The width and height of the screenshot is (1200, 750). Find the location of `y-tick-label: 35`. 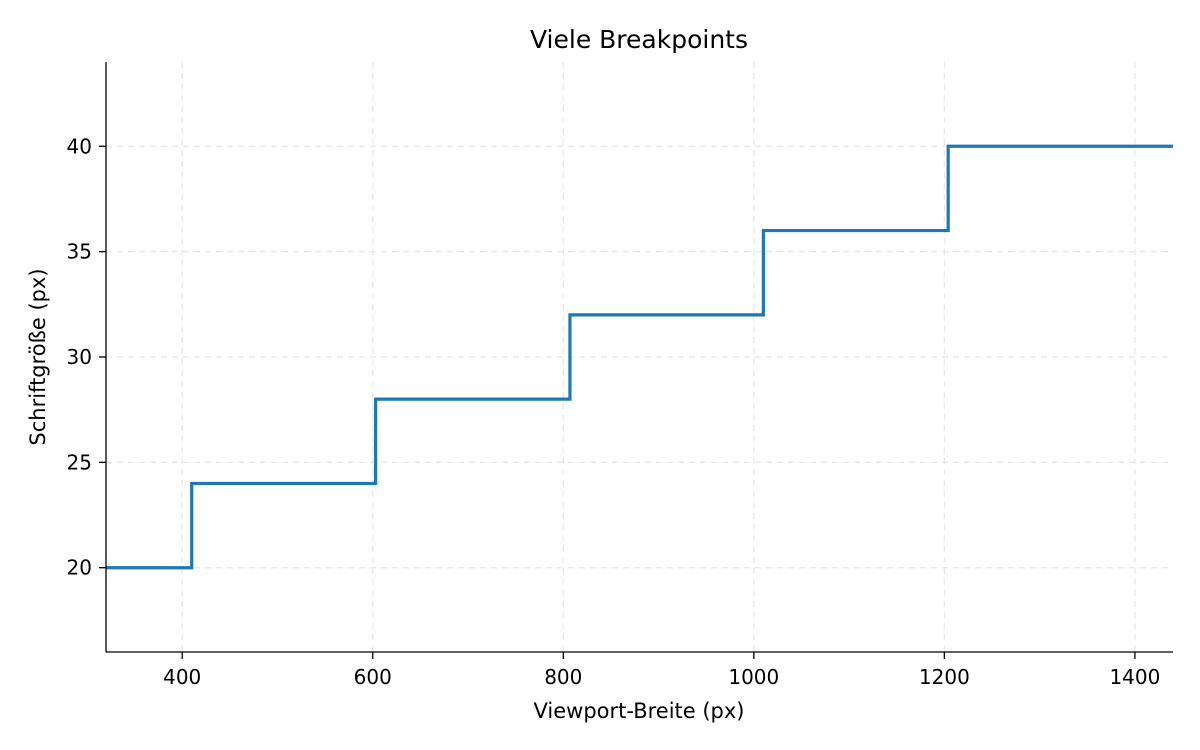

y-tick-label: 35 is located at coordinates (79, 252).